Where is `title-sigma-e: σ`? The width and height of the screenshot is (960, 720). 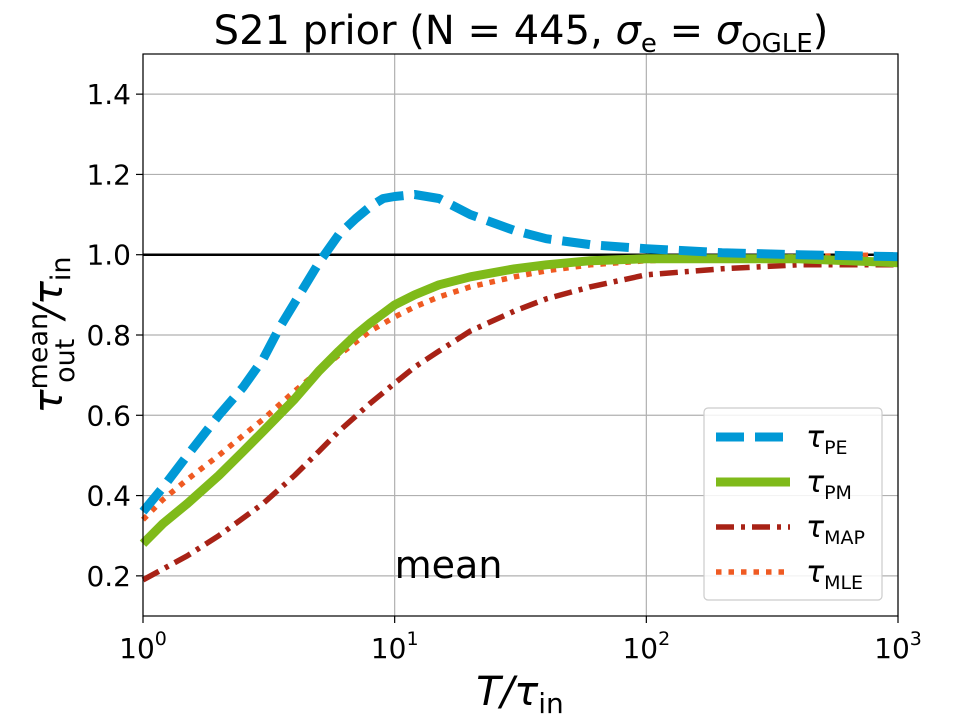
title-sigma-e: σ is located at coordinates (629, 31).